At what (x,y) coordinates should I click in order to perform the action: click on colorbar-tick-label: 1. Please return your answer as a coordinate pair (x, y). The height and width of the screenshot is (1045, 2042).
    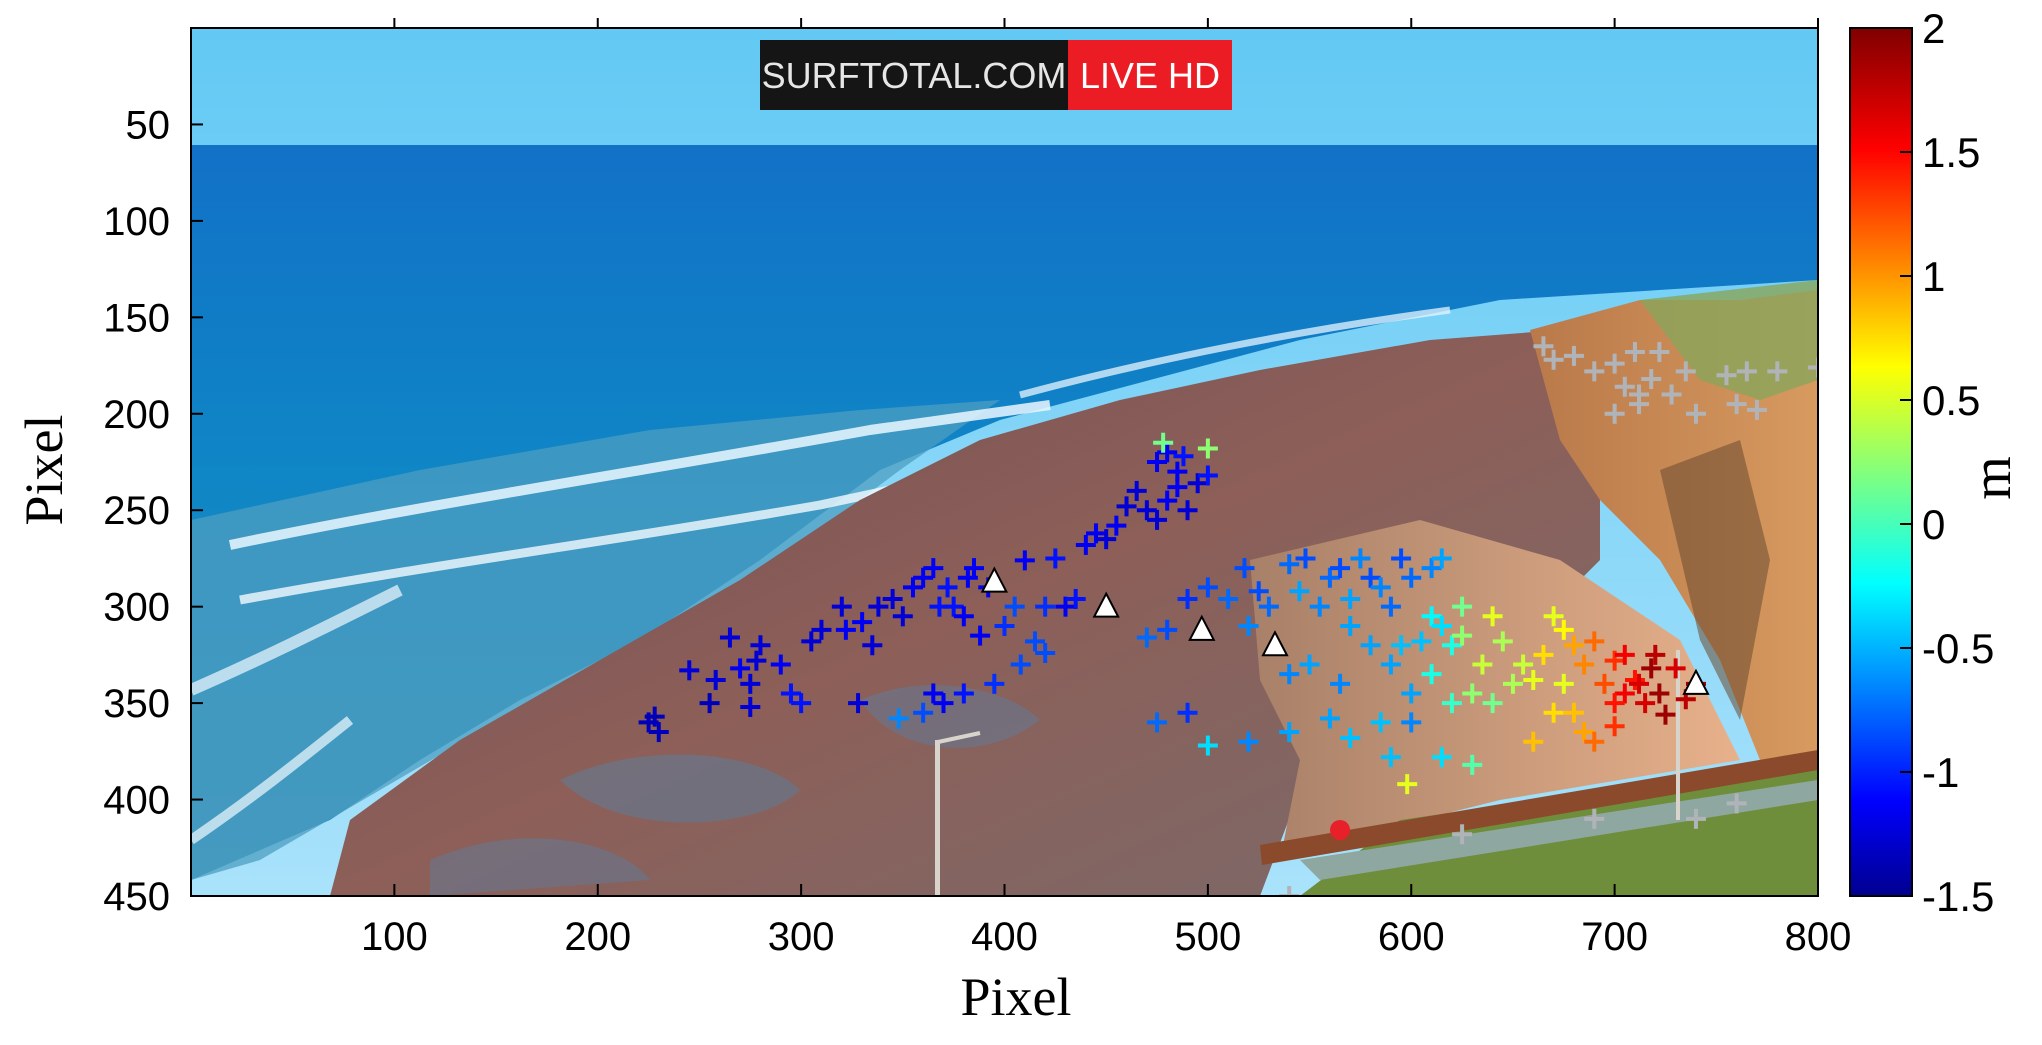
    Looking at the image, I should click on (1933, 276).